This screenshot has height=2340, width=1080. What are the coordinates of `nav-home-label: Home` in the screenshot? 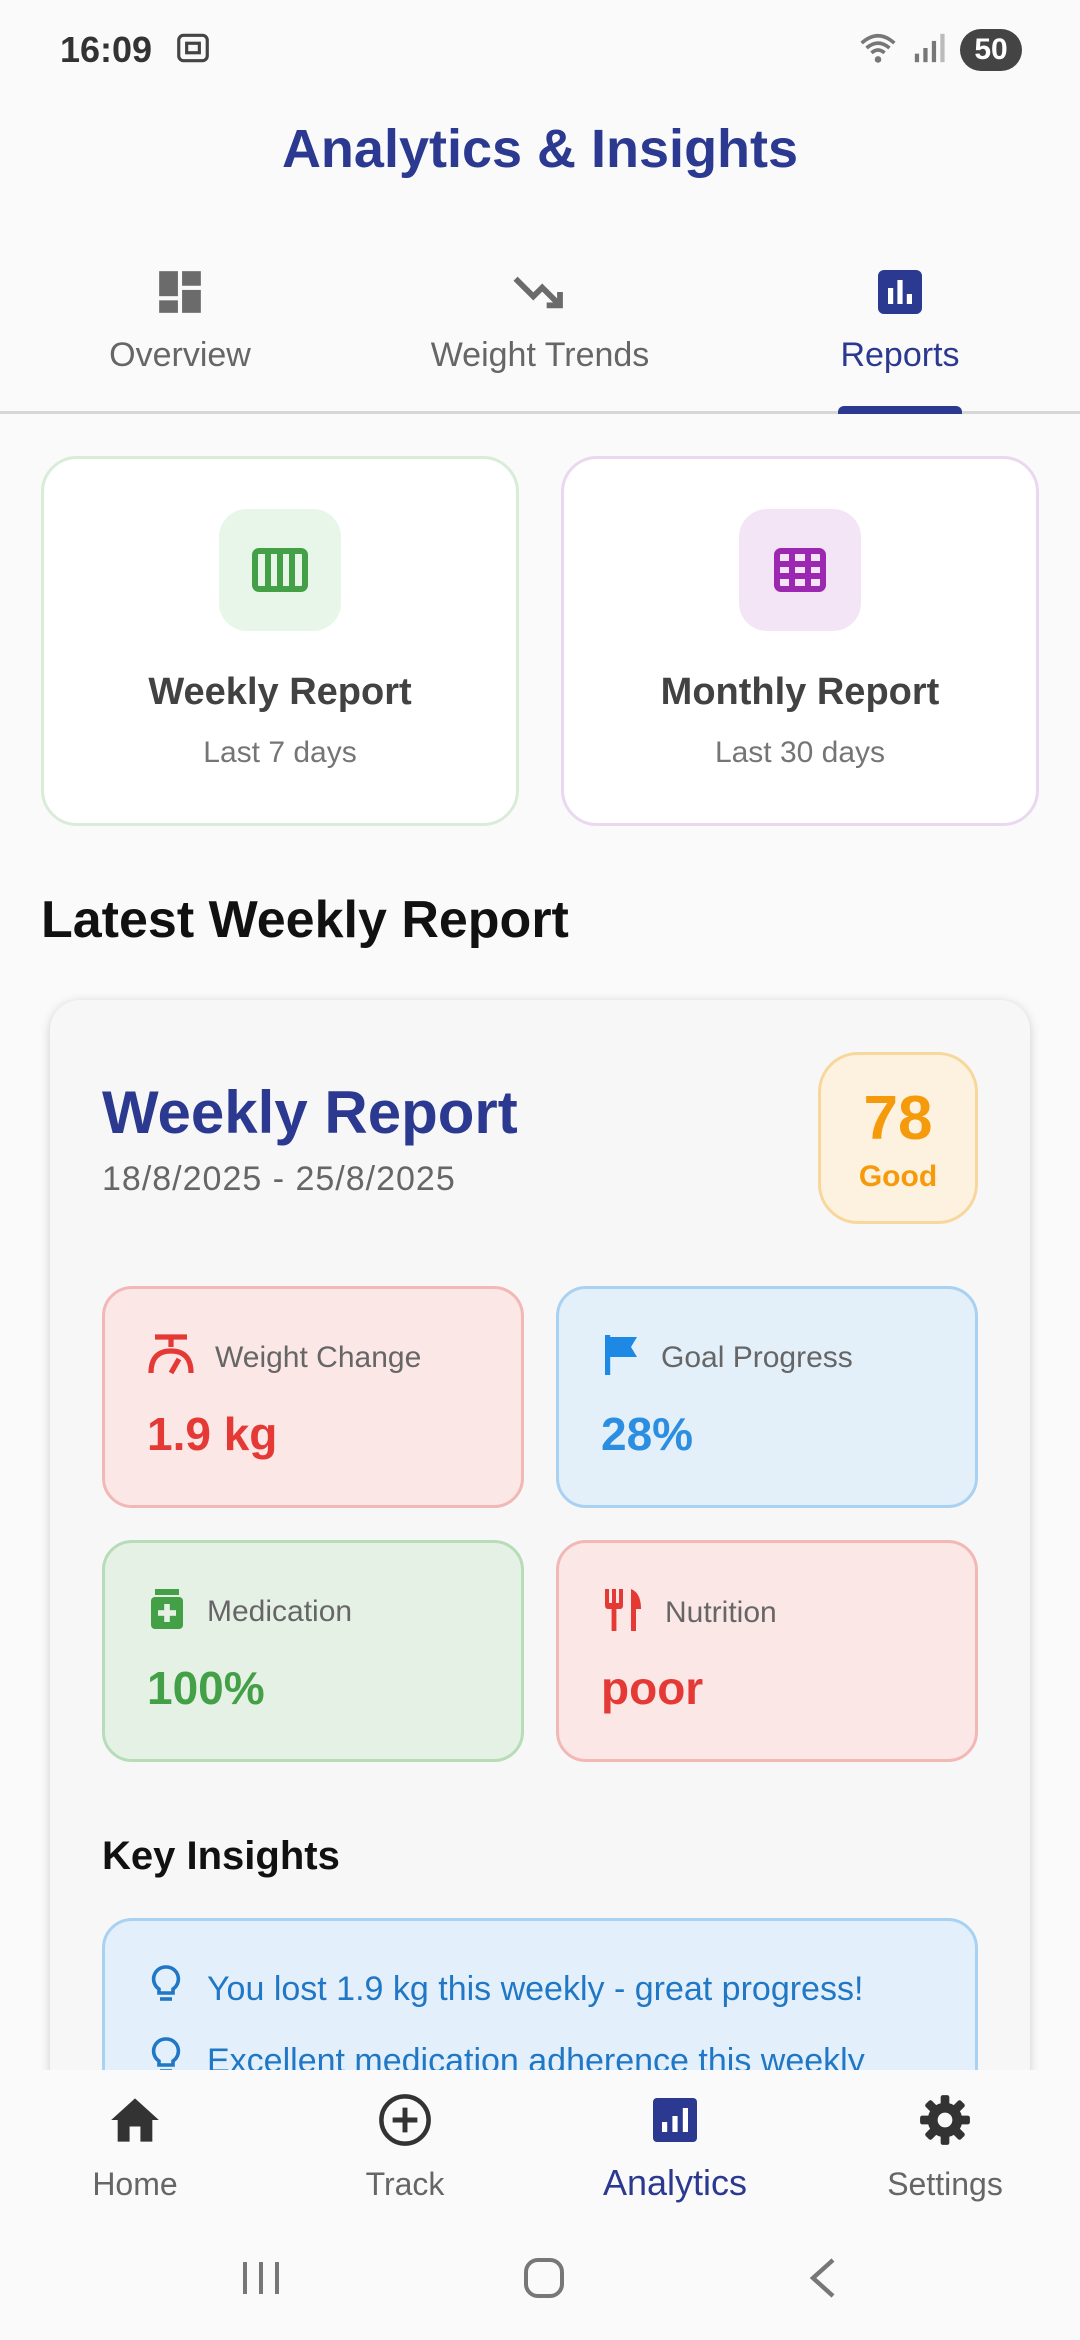 It's located at (135, 2184).